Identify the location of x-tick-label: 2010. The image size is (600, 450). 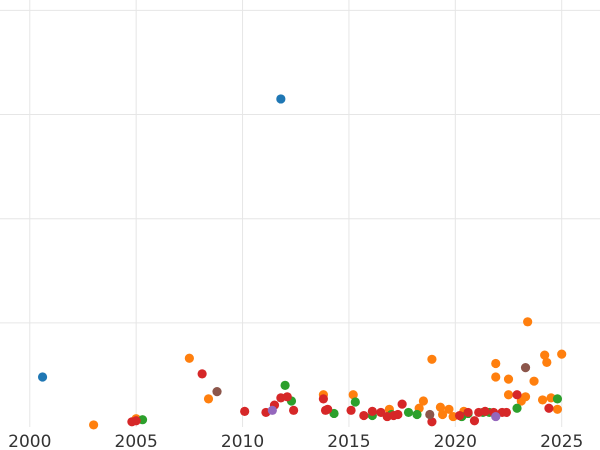
(242, 441).